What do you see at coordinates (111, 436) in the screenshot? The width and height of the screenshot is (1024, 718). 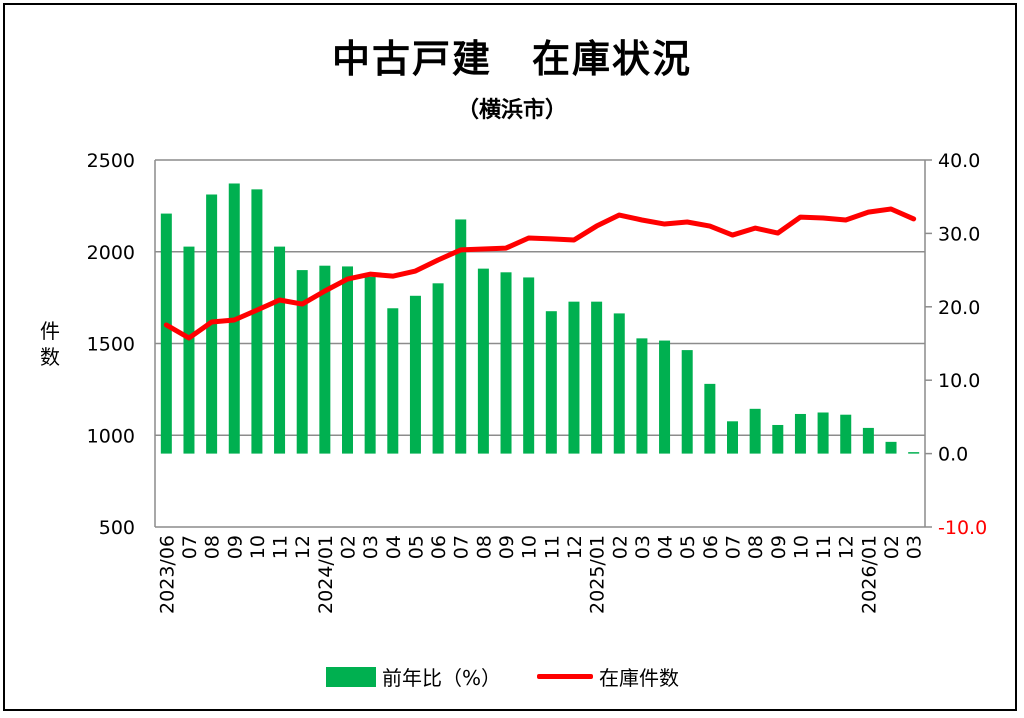 I see `left-tick-label: 1000` at bounding box center [111, 436].